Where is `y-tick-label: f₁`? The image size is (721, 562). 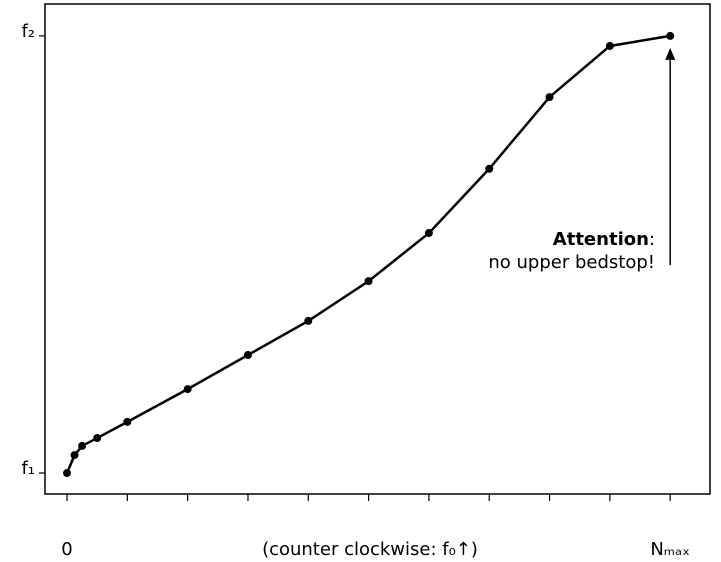 y-tick-label: f₁ is located at coordinates (28, 468).